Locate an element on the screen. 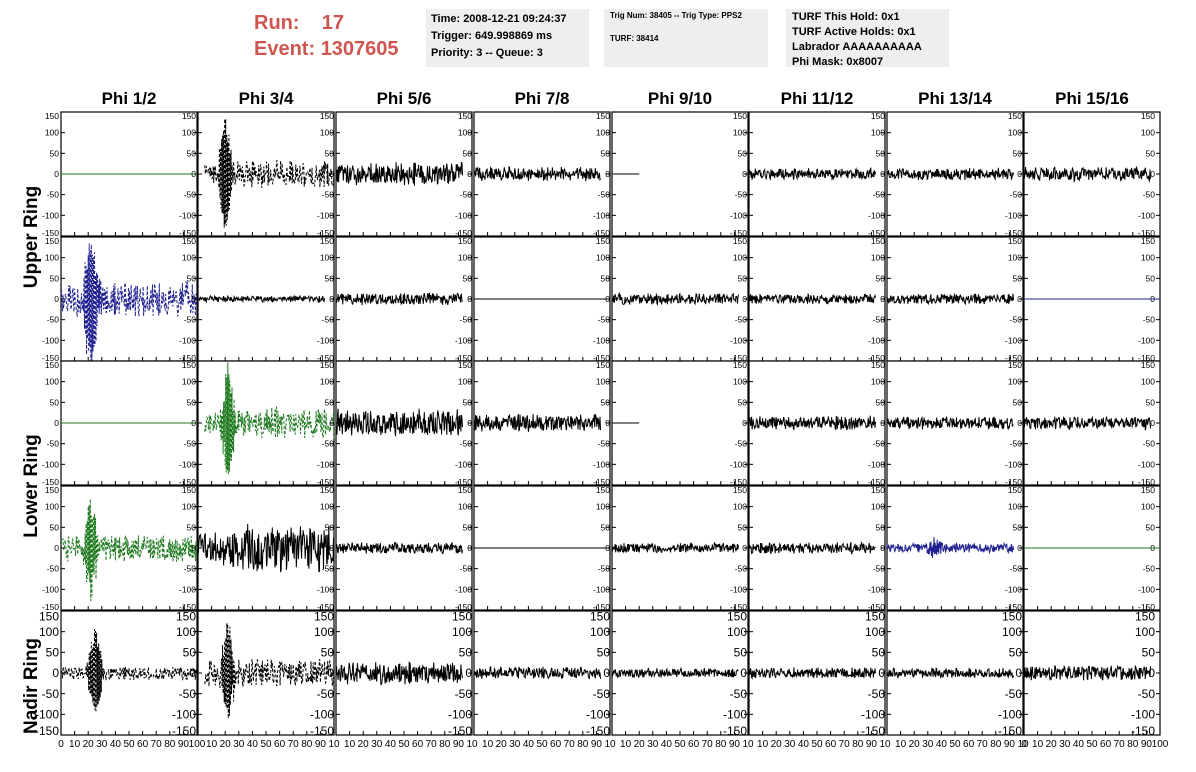  x-tick-label: 100 is located at coordinates (1160, 744).